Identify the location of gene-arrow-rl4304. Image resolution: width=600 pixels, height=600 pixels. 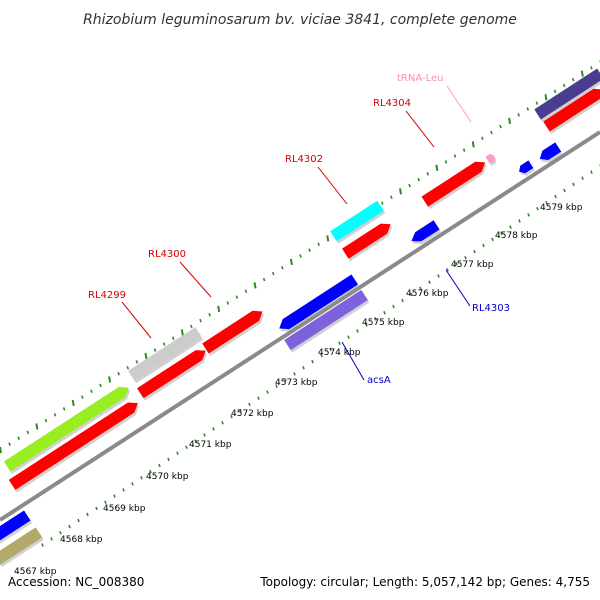
(454, 185).